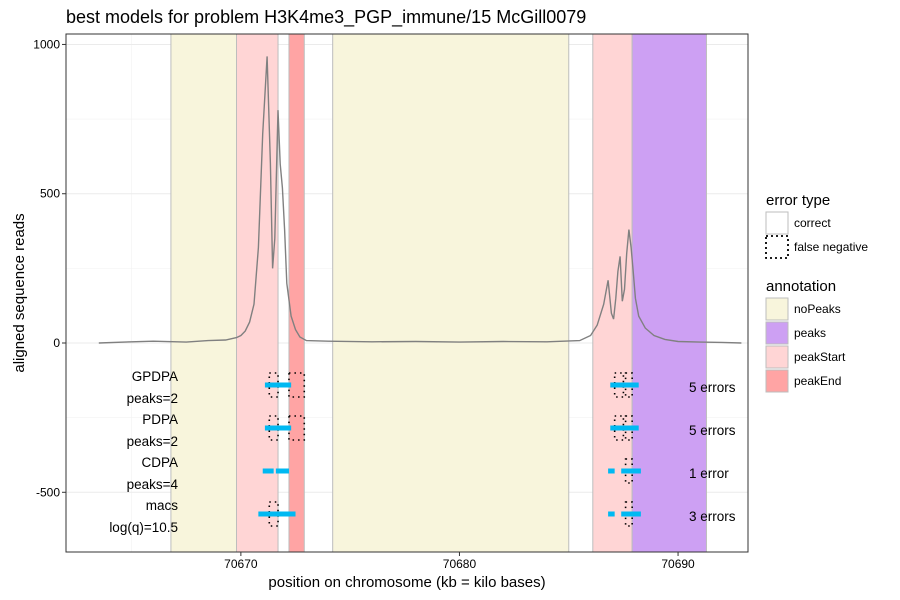 The width and height of the screenshot is (900, 600). Describe the element at coordinates (19, 292) in the screenshot. I see `y-axis-title: aligned sequence reads` at that location.